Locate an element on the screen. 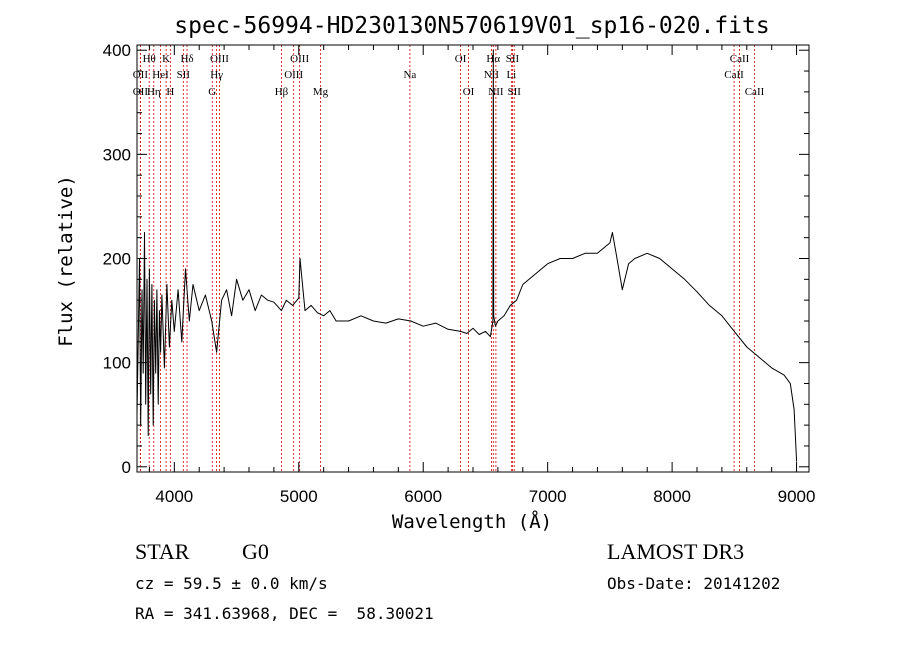 The height and width of the screenshot is (649, 900). y-axis-label: Flux (relative) is located at coordinates (66, 261).